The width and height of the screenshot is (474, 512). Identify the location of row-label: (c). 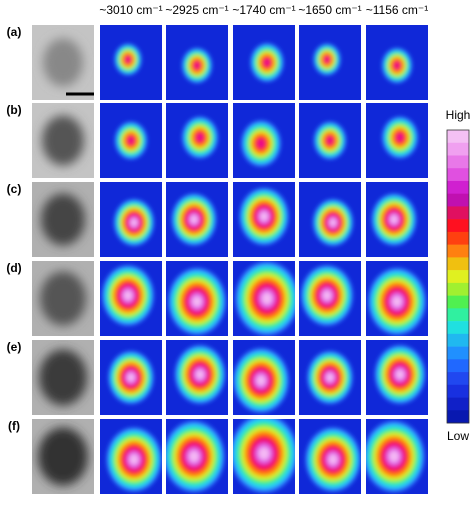
(14, 189).